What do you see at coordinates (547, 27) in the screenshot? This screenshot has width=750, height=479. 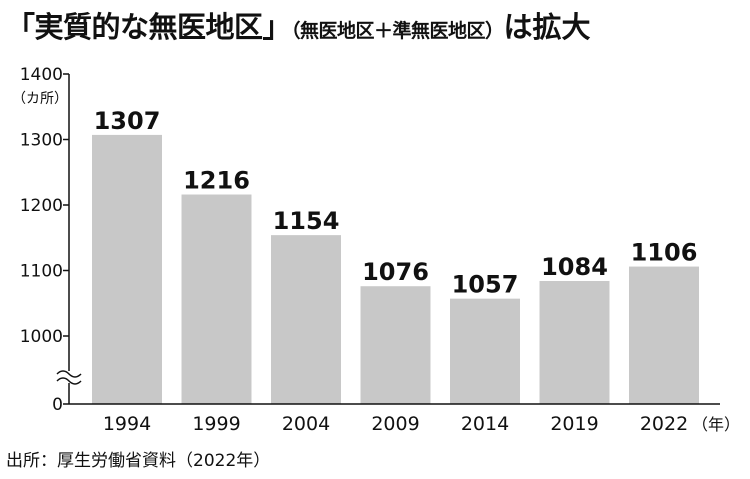 I see `title-tail: は拡大` at bounding box center [547, 27].